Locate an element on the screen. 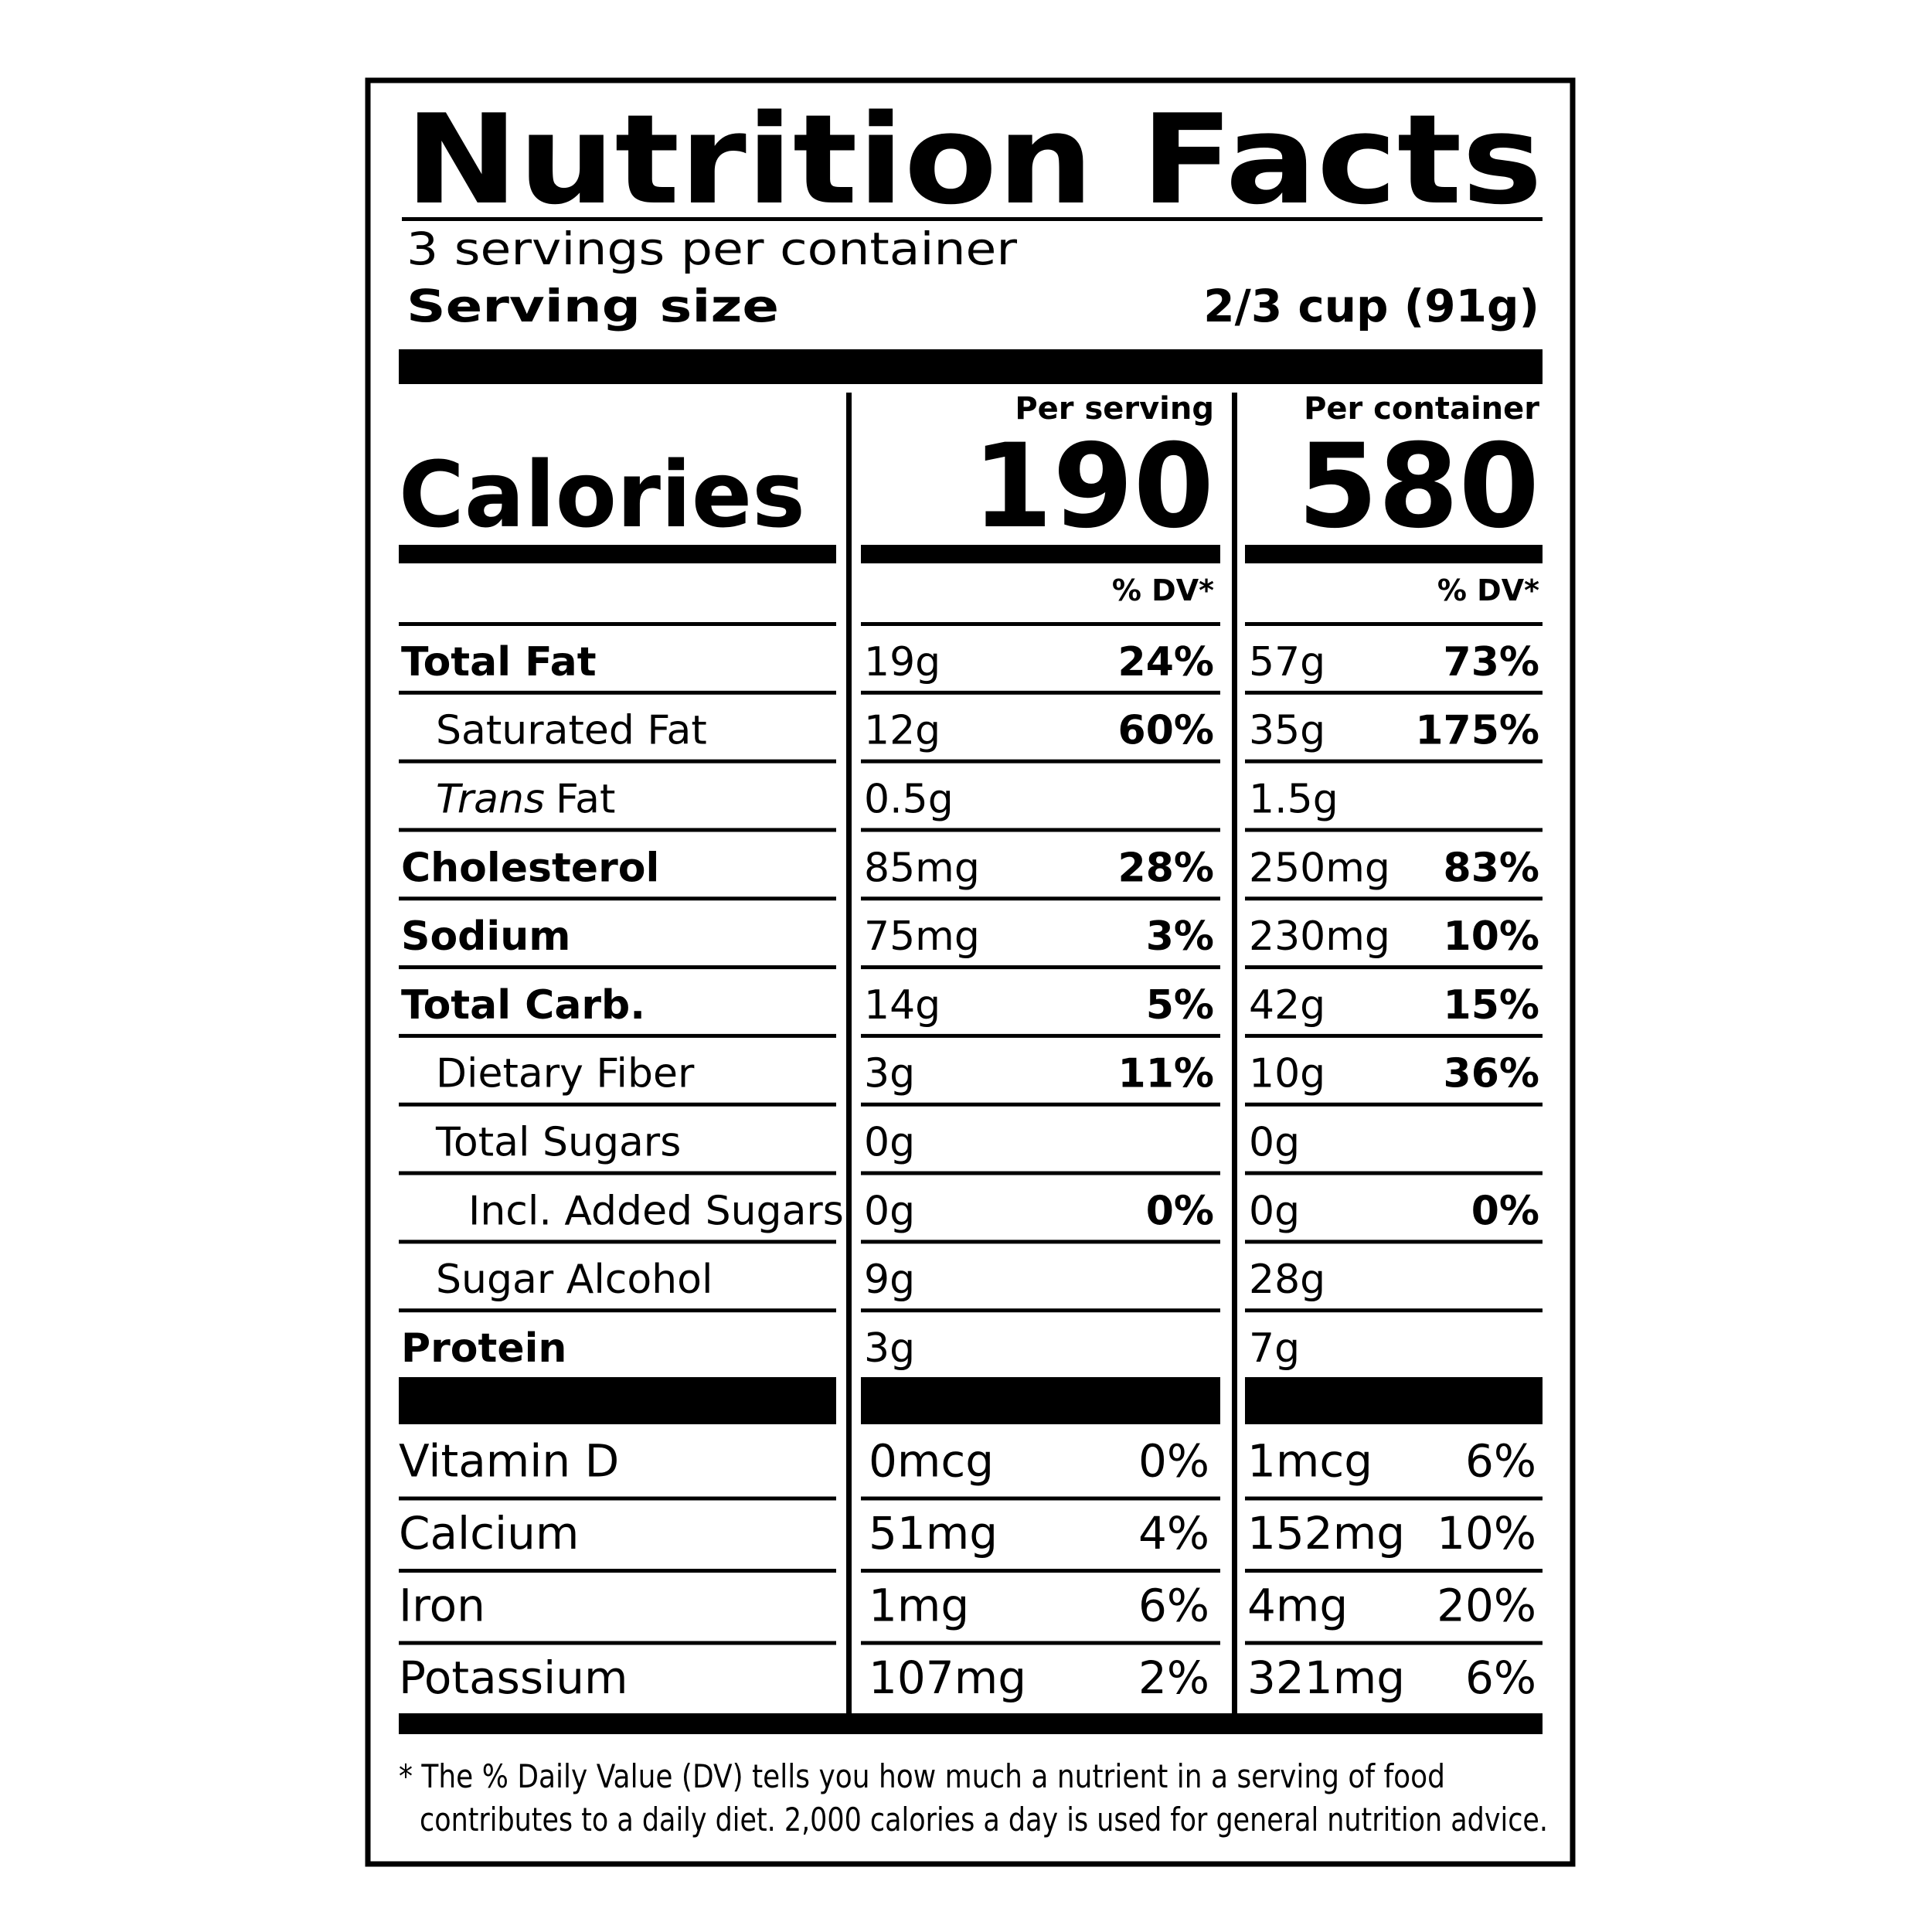 The height and width of the screenshot is (1932, 1932). nutrient-name: Sodium is located at coordinates (485, 936).